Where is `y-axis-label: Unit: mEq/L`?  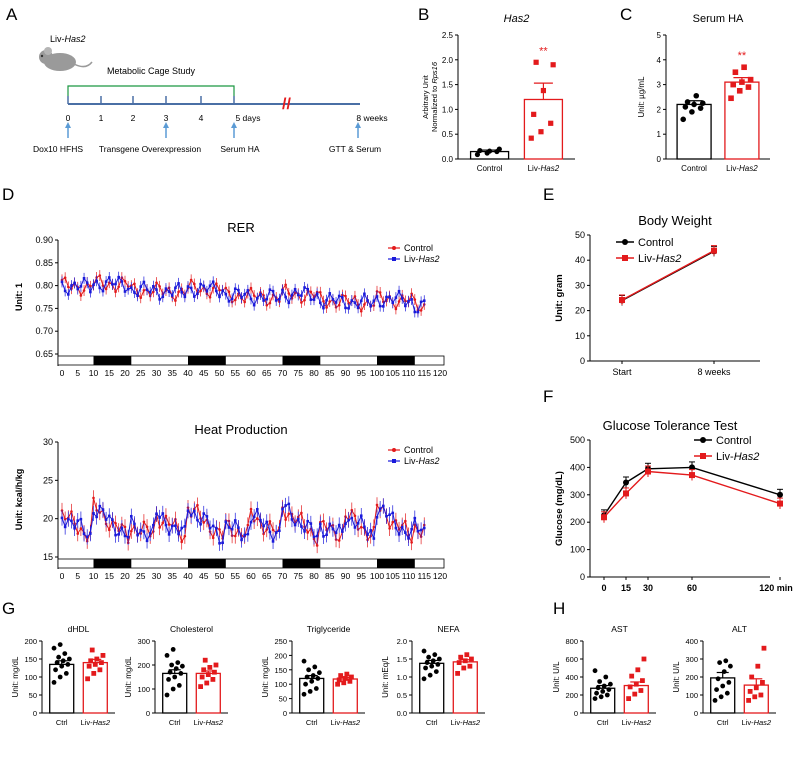 y-axis-label: Unit: mEq/L is located at coordinates (385, 677).